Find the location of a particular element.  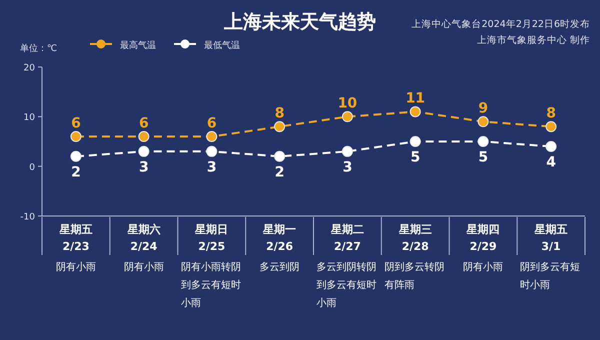

text: 上海中心气象台2024年2月22日6时发布 is located at coordinates (501, 24).